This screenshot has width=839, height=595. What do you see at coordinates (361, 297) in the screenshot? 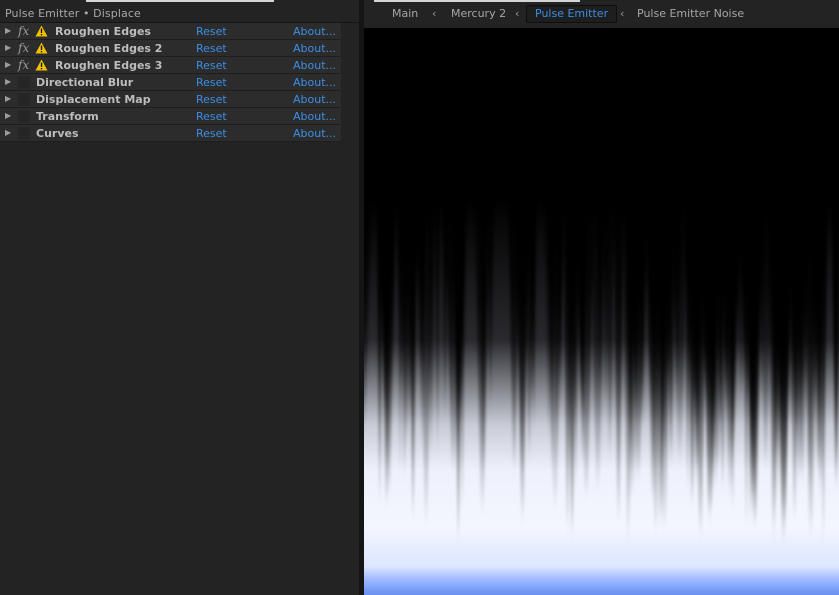
I see `panel-splitter` at bounding box center [361, 297].